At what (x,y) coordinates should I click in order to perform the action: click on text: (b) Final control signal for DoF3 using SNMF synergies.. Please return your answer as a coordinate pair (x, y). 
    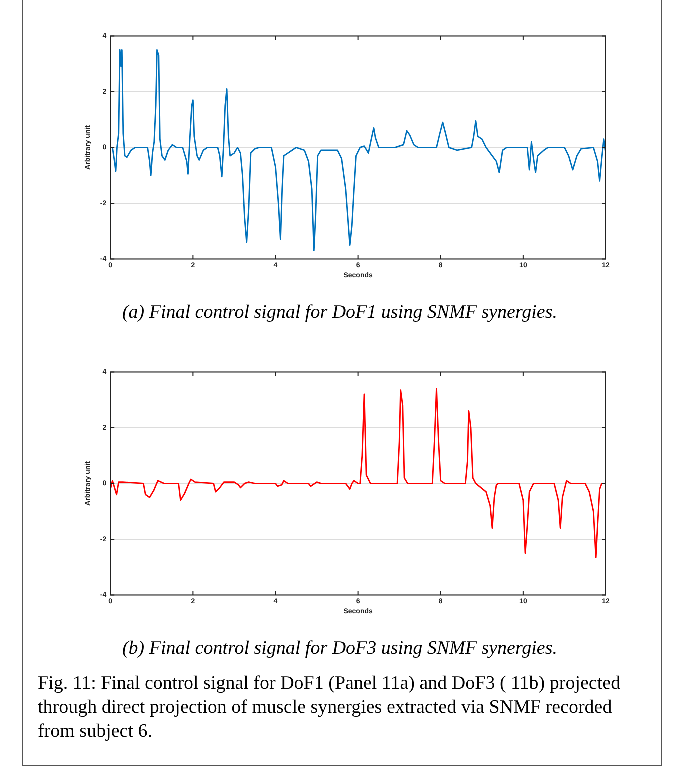
    Looking at the image, I should click on (340, 649).